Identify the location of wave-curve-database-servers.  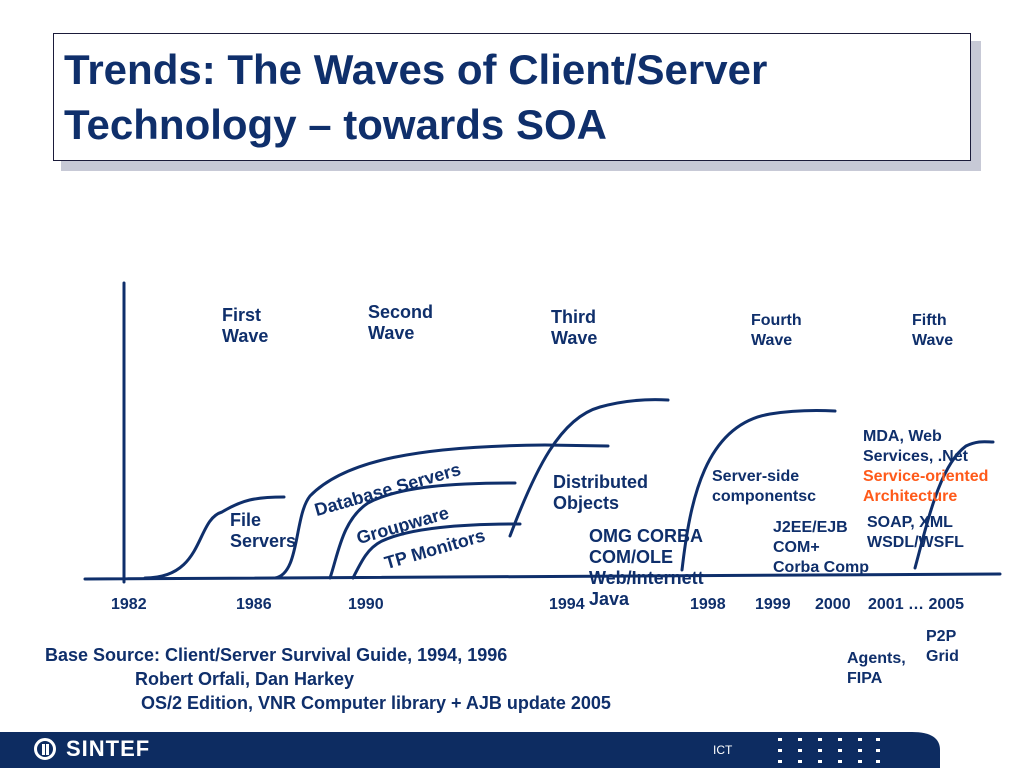
(410, 511).